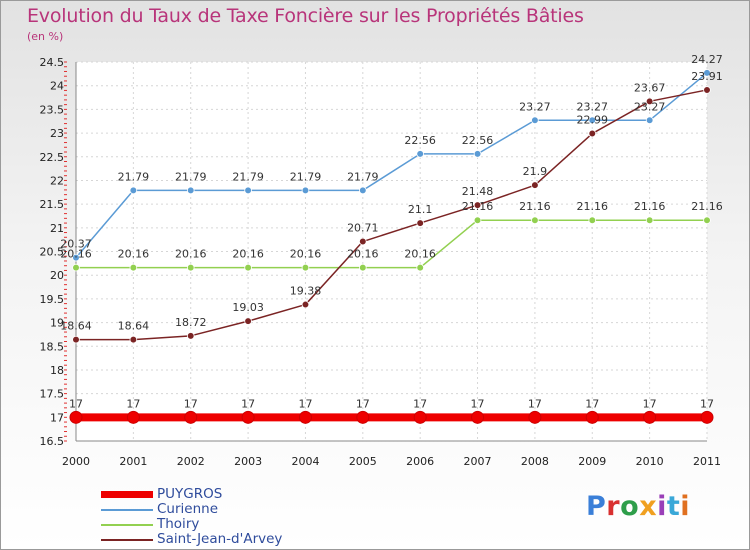 The height and width of the screenshot is (550, 750). I want to click on y-tick-label: 17, so click(57, 417).